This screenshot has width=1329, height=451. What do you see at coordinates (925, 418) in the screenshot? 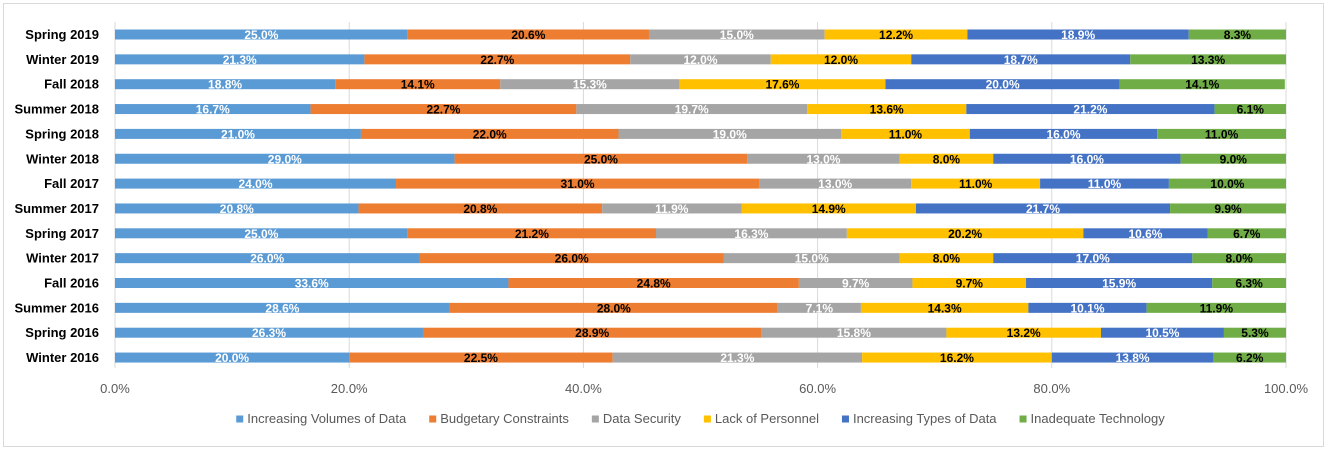
I see `legend-label: Increasing Types of Data` at bounding box center [925, 418].